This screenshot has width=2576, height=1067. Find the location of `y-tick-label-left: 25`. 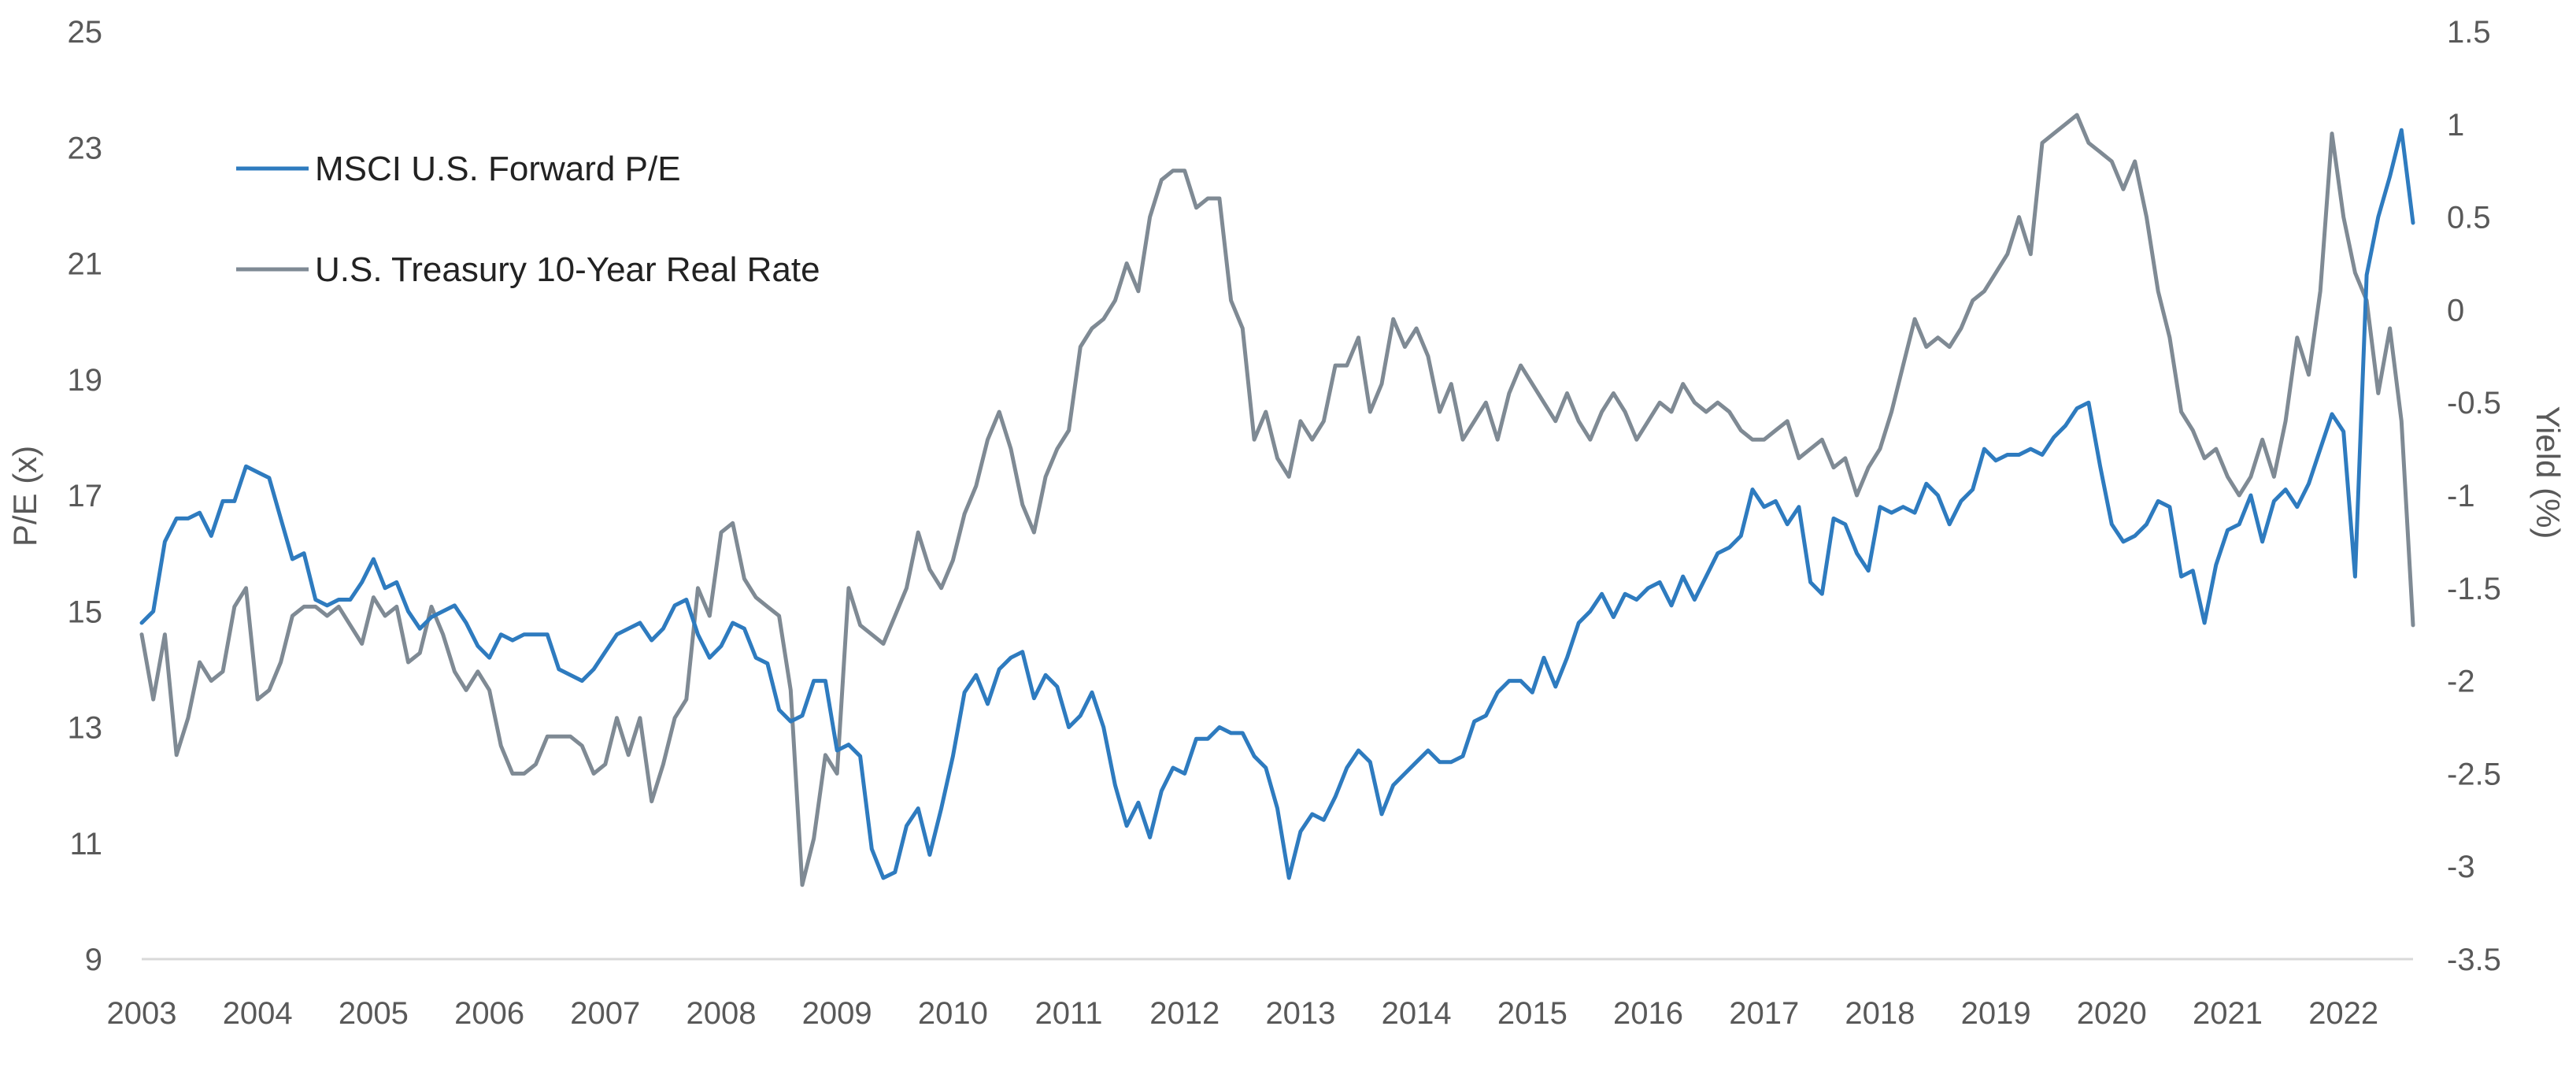

y-tick-label-left: 25 is located at coordinates (85, 32).